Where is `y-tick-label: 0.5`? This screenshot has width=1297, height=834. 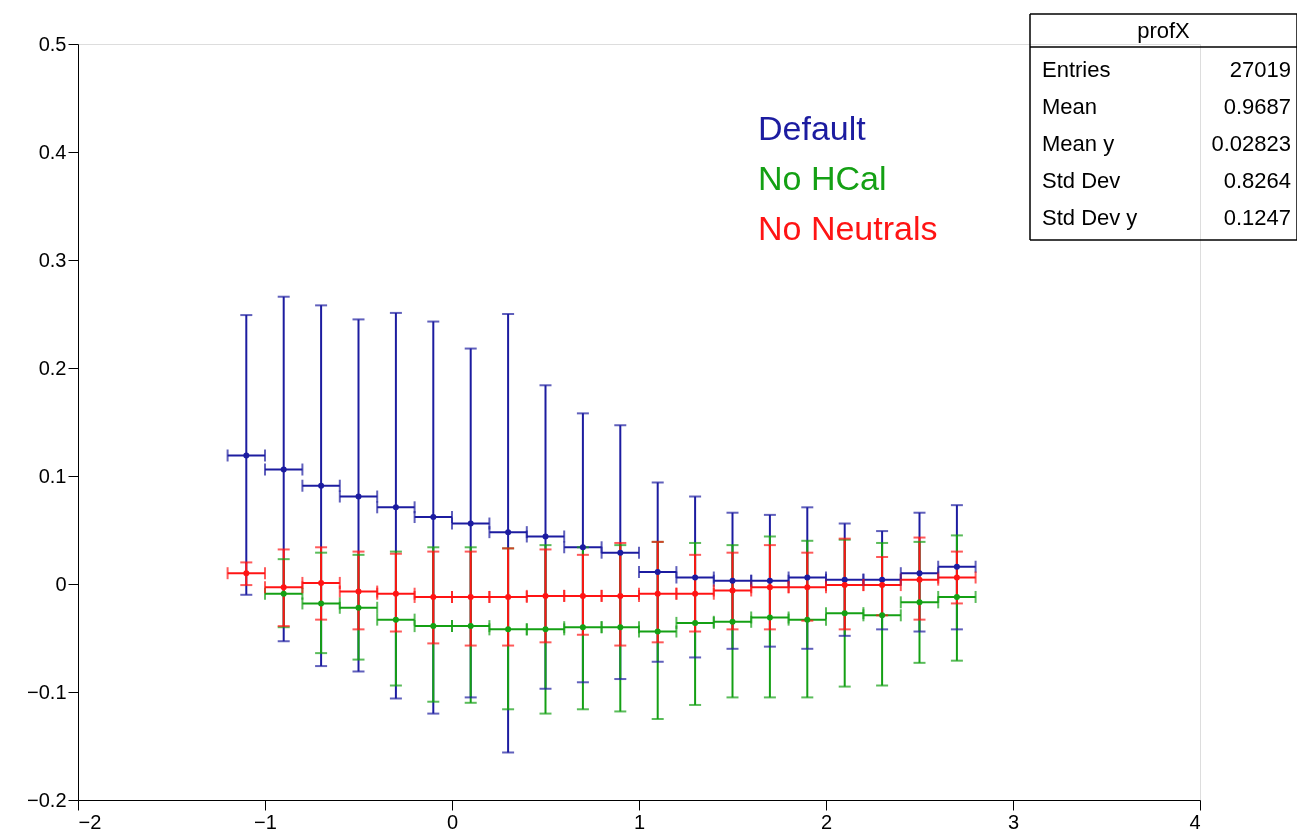
y-tick-label: 0.5 is located at coordinates (52, 43).